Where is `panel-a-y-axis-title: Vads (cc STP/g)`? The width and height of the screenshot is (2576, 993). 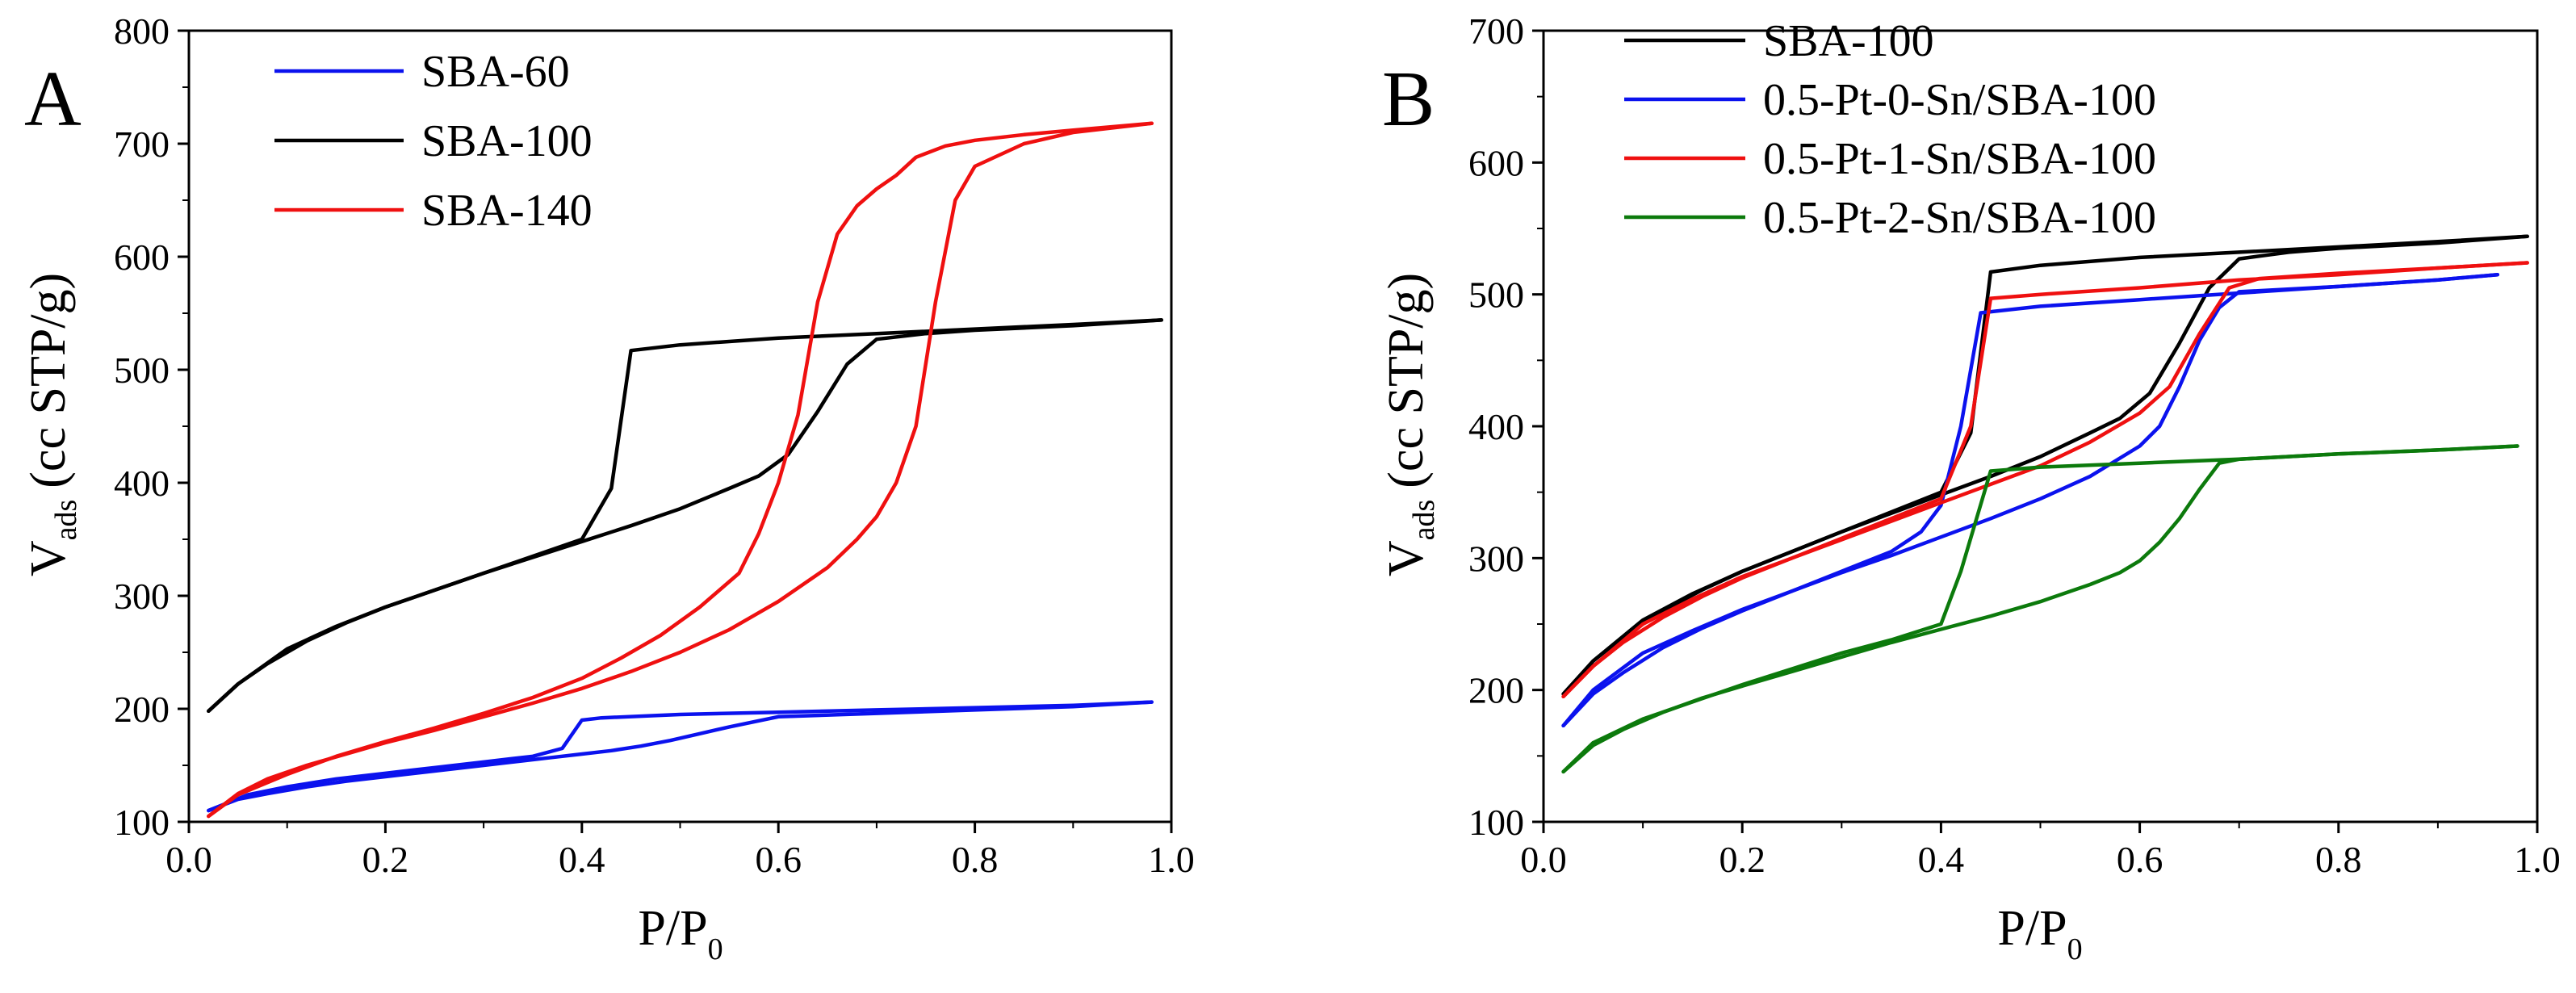 panel-a-y-axis-title: Vads (cc STP/g) is located at coordinates (52, 424).